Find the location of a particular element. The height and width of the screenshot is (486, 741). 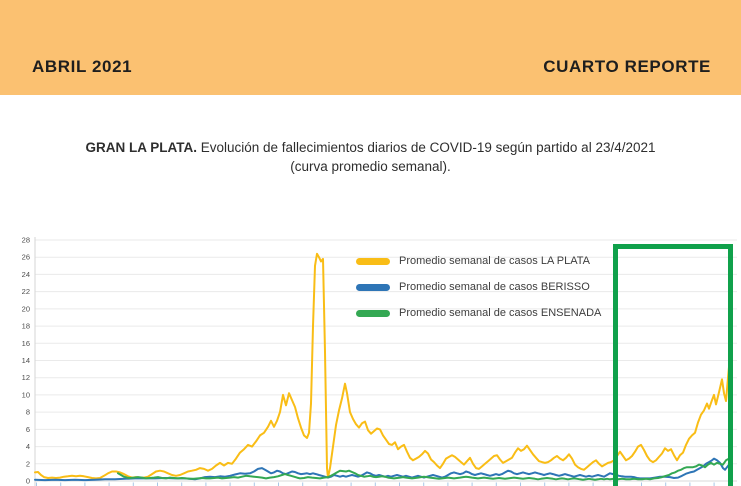

y-axis-tick-label: 20 is located at coordinates (26, 308).